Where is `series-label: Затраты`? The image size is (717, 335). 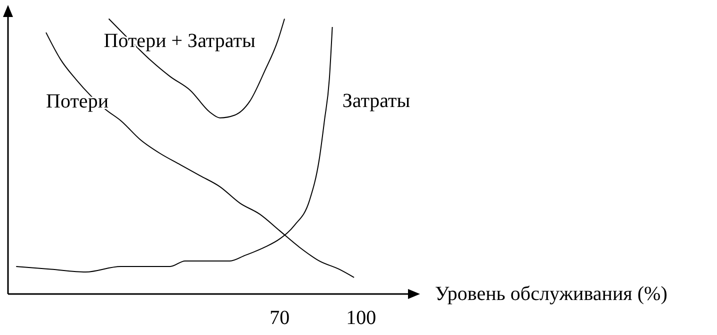 series-label: Затраты is located at coordinates (376, 101).